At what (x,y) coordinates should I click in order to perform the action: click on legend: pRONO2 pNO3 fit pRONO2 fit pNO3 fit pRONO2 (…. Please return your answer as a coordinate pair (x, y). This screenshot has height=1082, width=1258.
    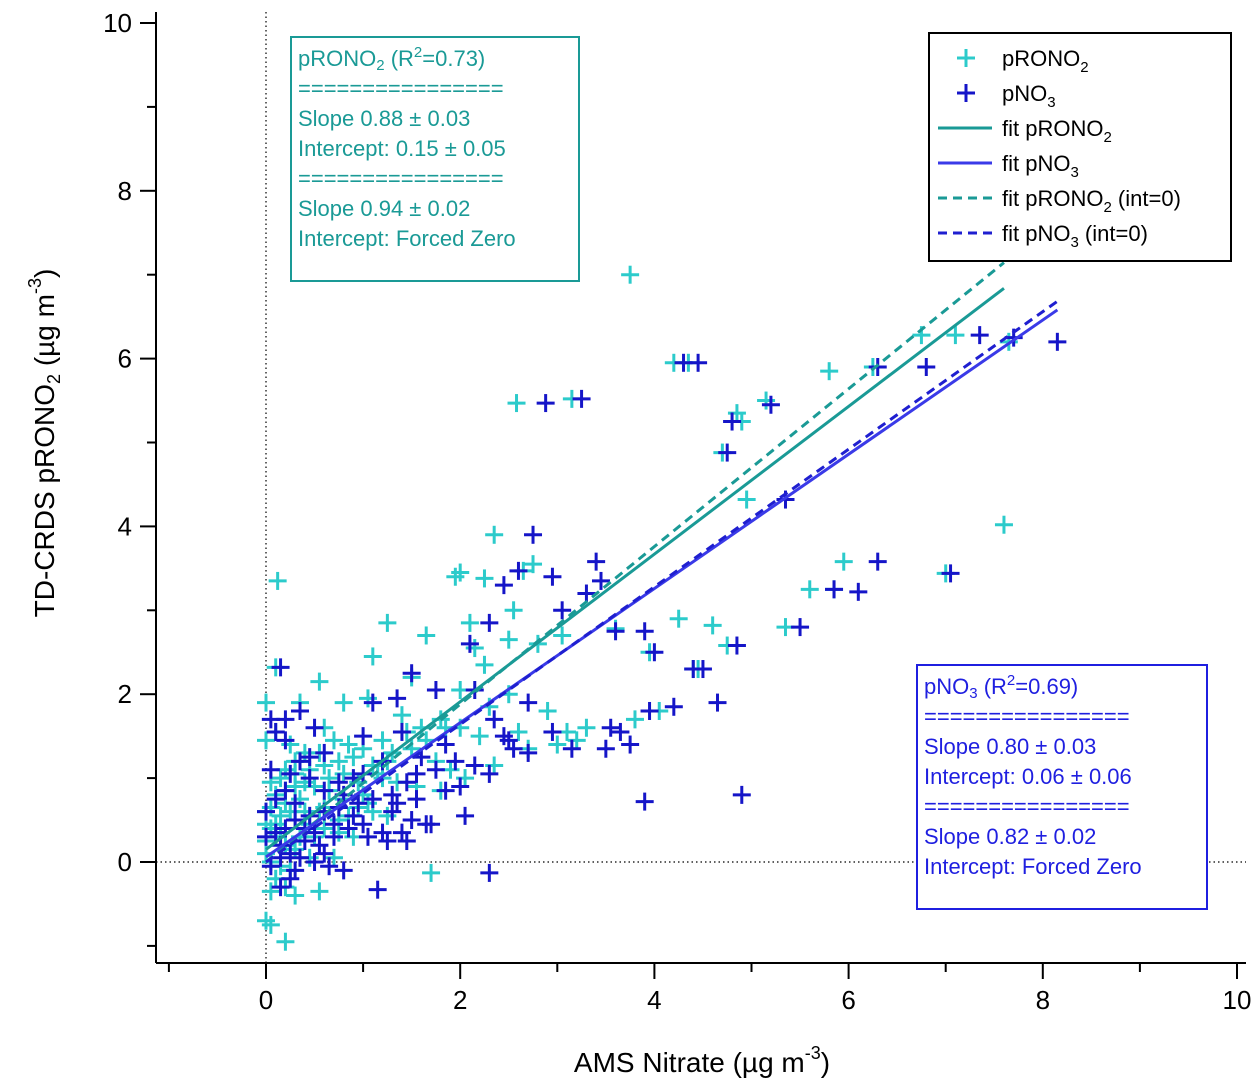
    Looking at the image, I should click on (1080, 147).